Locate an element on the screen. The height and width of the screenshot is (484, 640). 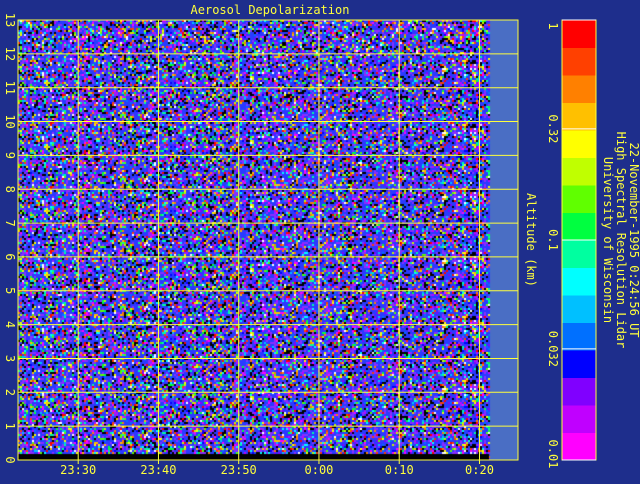
y-tick-label: 4 is located at coordinates (10, 324).